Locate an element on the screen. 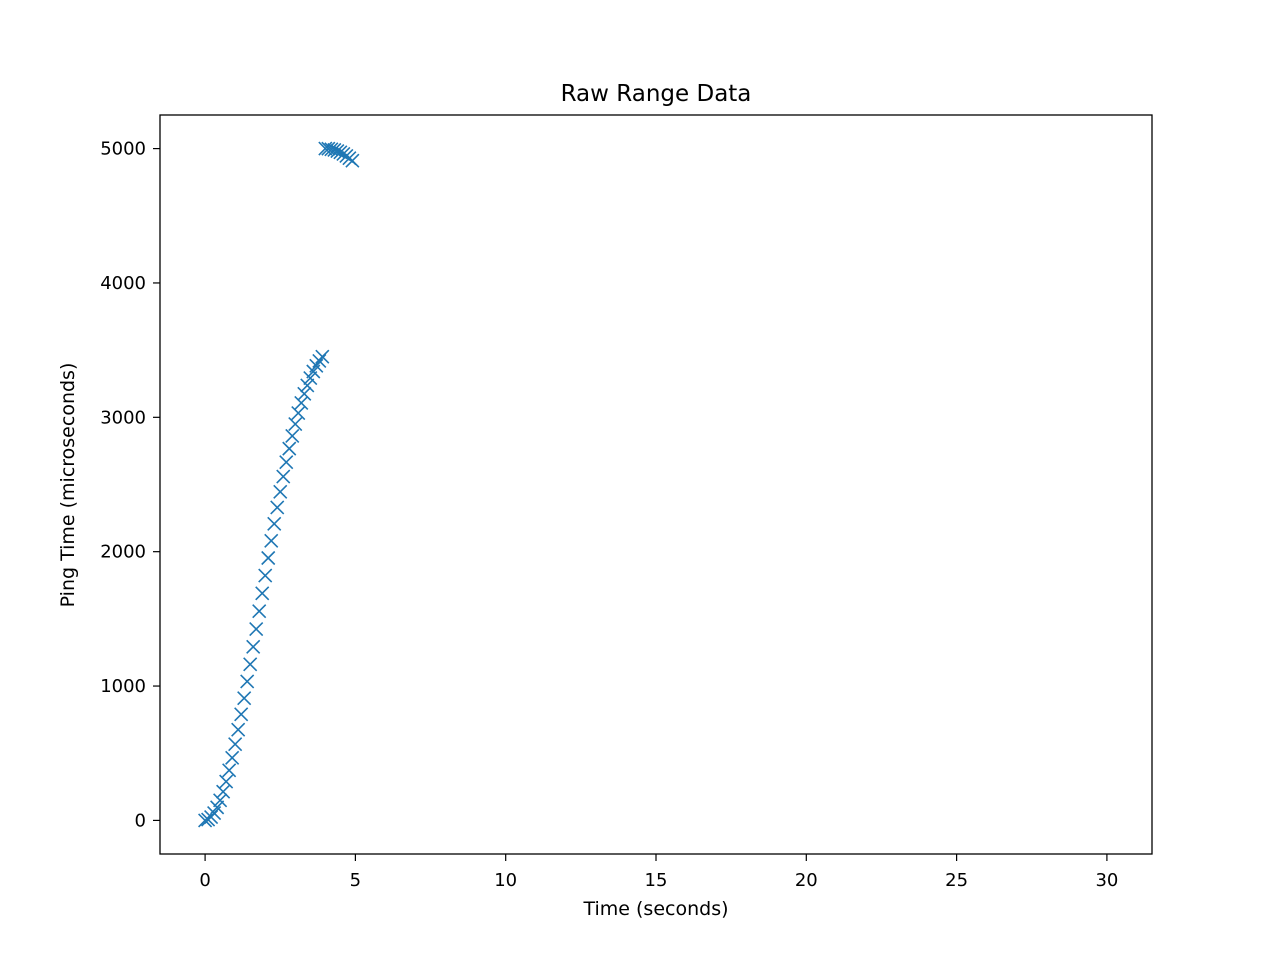  x-axis-title: Time (seconds) is located at coordinates (655, 909).